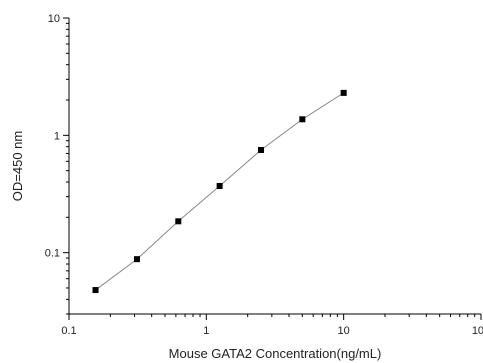 The image size is (483, 363). I want to click on x-tick-label: 100, so click(477, 331).